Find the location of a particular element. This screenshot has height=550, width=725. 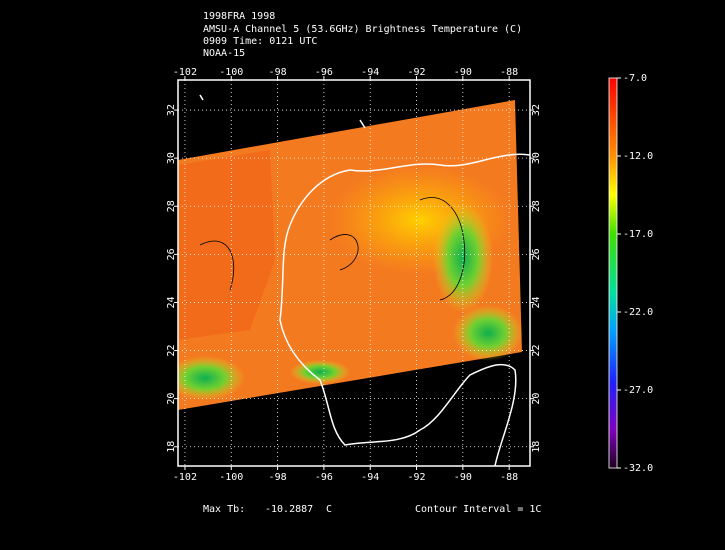

footer-value: -10.2887 is located at coordinates (289, 509).